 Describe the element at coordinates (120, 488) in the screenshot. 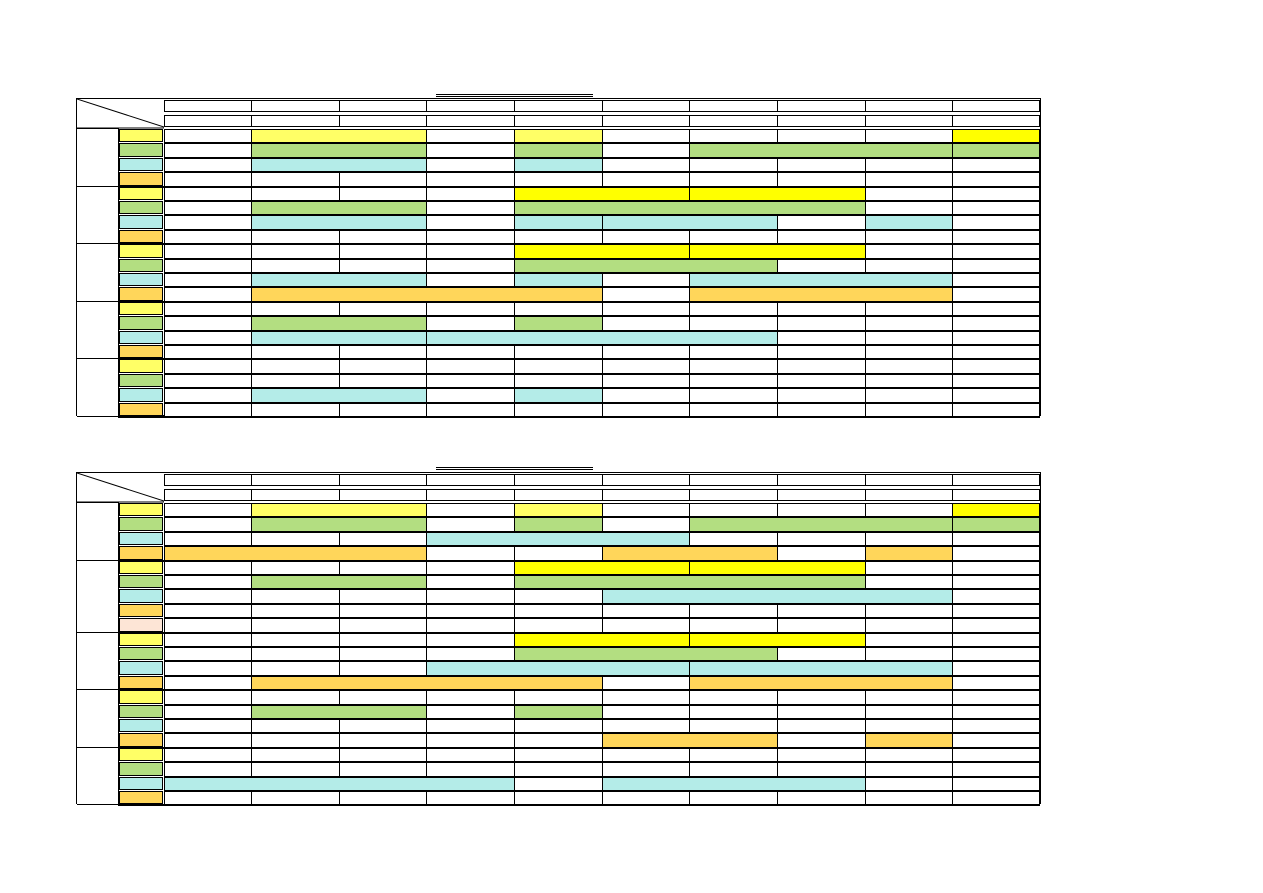

I see `corner-header-diagonal` at that location.